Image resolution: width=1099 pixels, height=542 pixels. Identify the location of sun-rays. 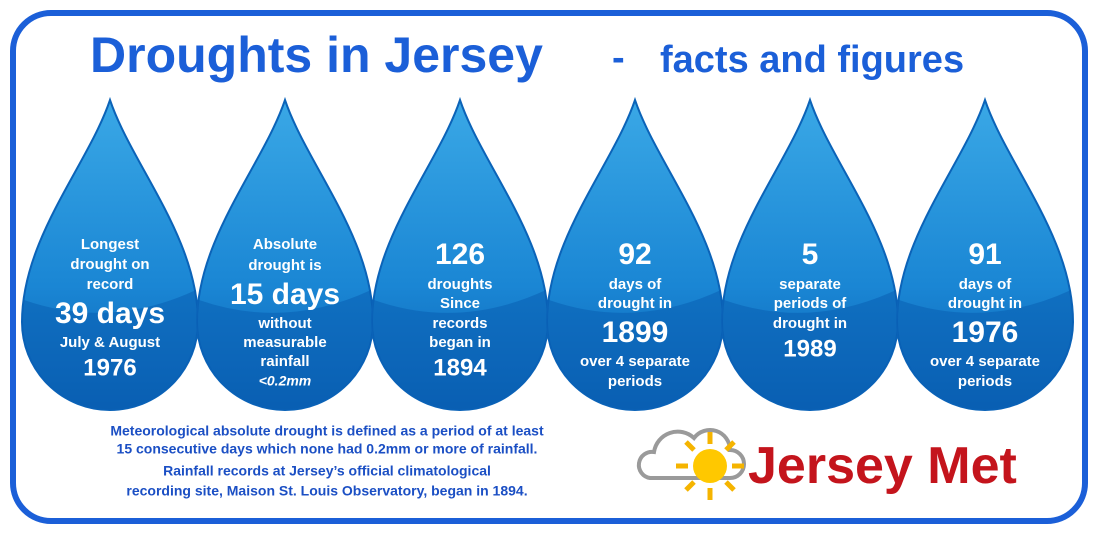
(710, 466).